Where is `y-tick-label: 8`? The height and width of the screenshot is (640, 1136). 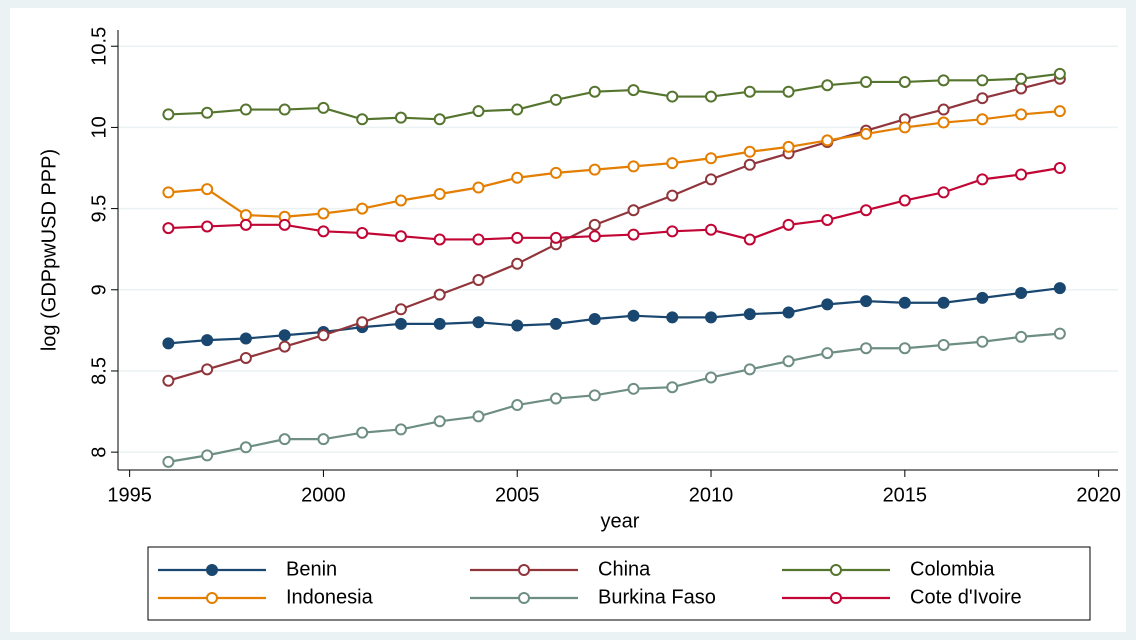
y-tick-label: 8 is located at coordinates (99, 452).